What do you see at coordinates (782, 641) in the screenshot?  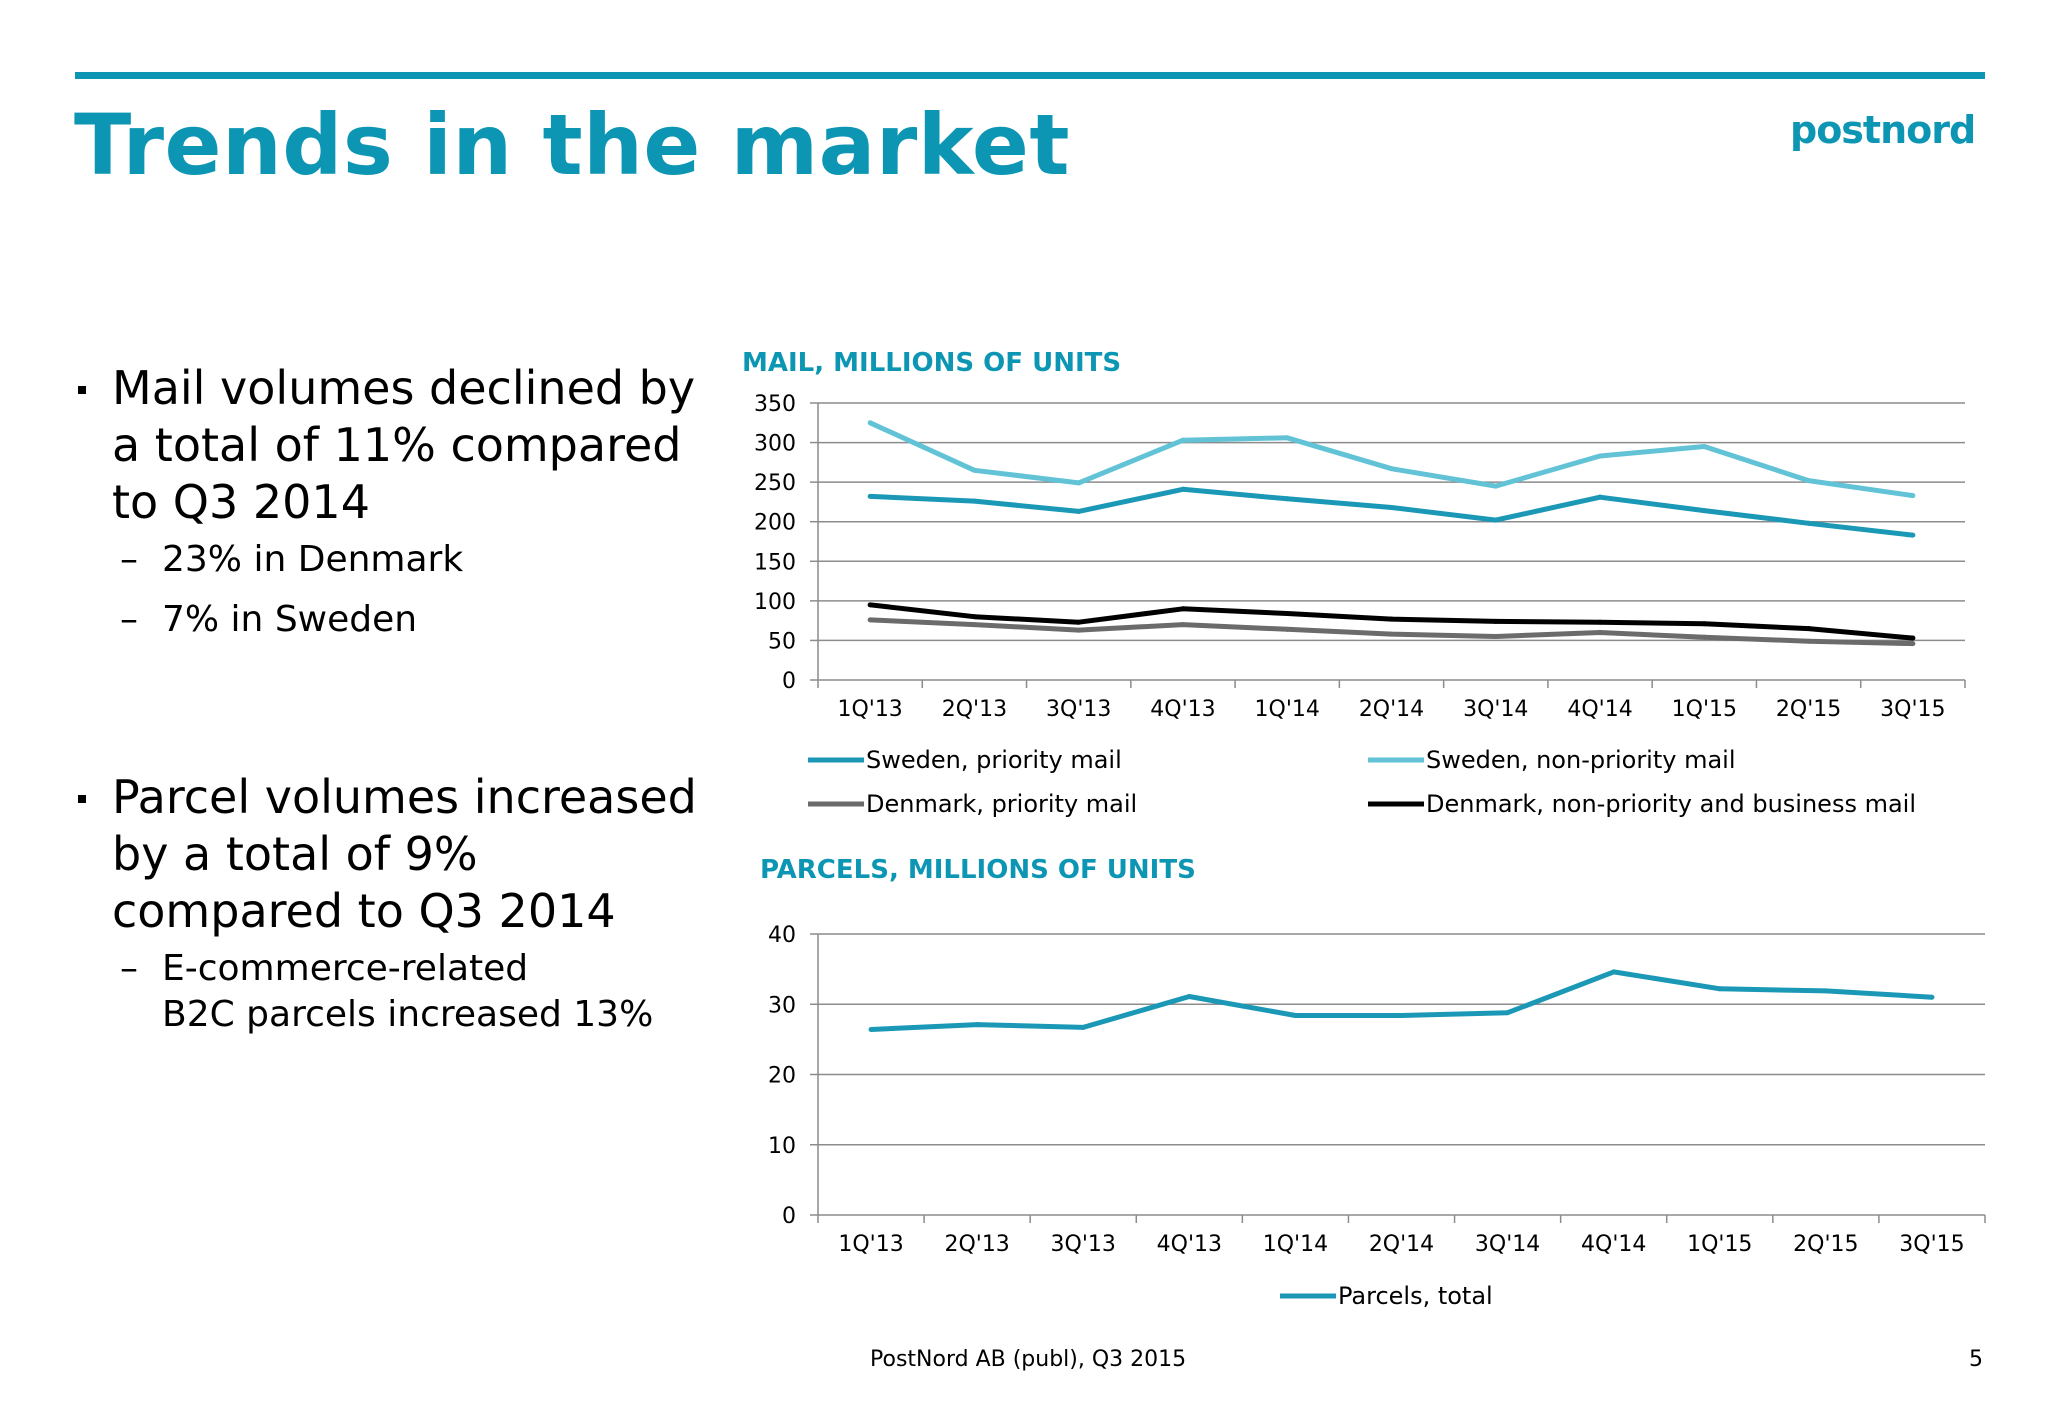 I see `y-tick-label: 50` at bounding box center [782, 641].